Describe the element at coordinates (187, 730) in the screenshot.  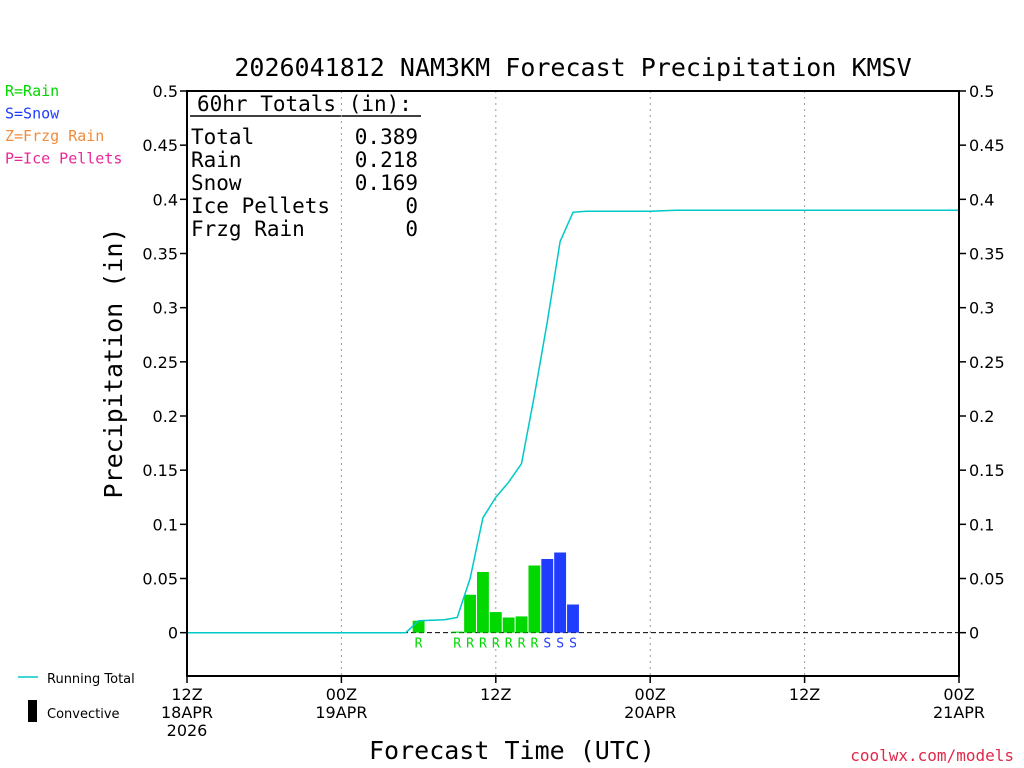
I see `x-tick-label: 2026` at that location.